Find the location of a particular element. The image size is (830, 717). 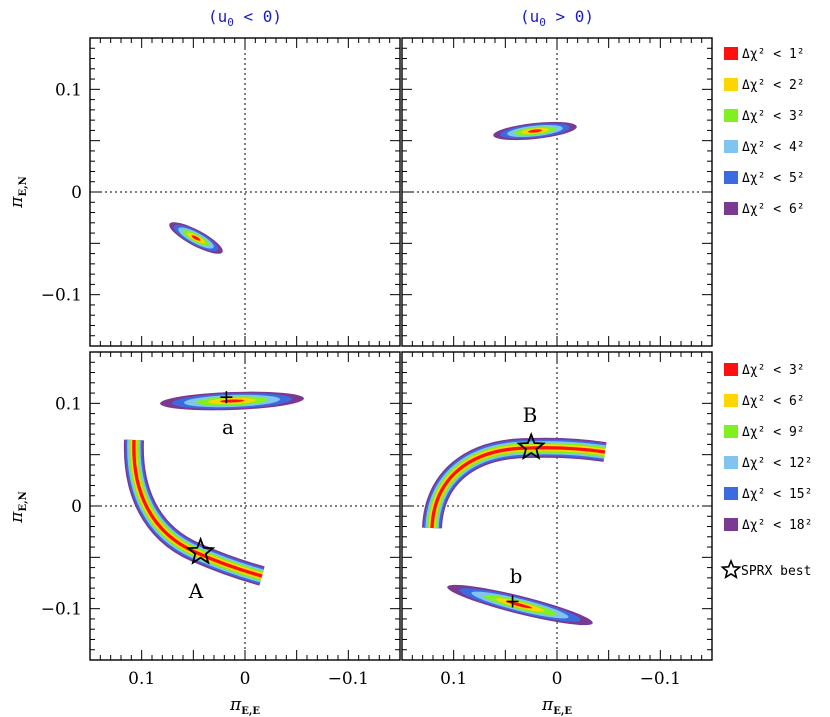

legend-bottom-entry-label: Δχ² < 3² is located at coordinates (773, 370).